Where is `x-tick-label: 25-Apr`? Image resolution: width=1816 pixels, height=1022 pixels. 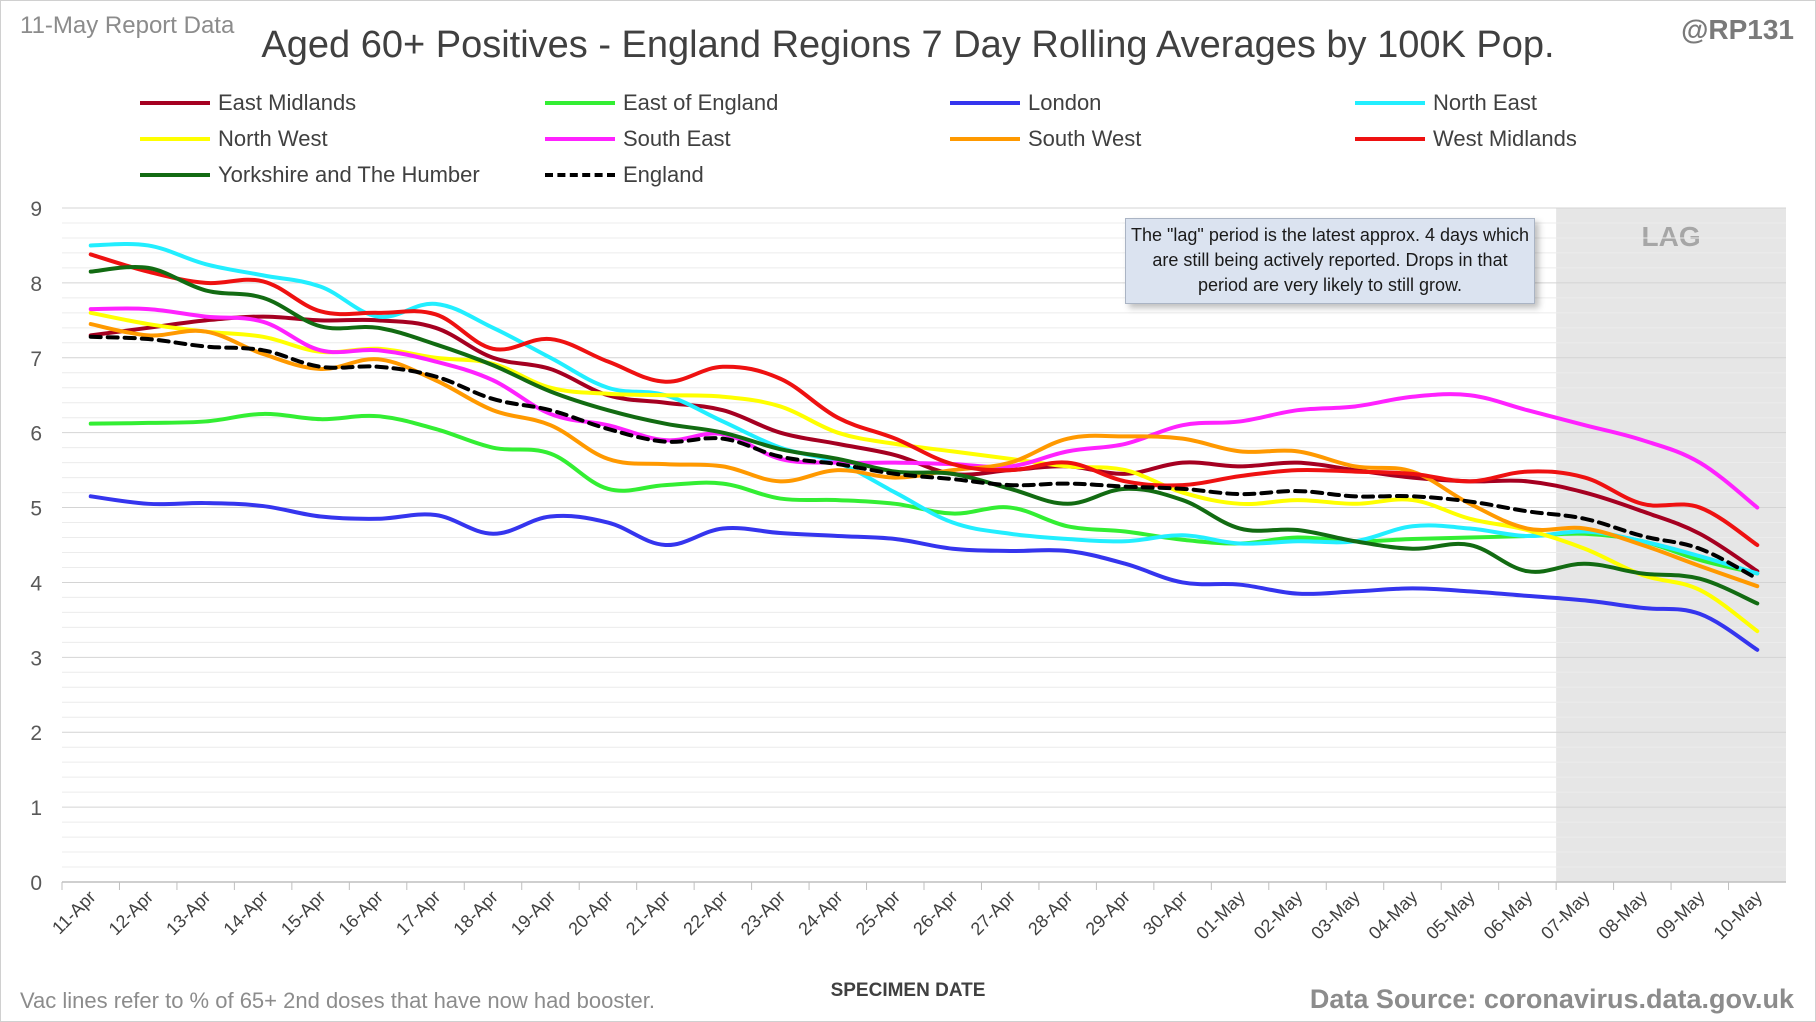
x-tick-label: 25-Apr is located at coordinates (878, 913).